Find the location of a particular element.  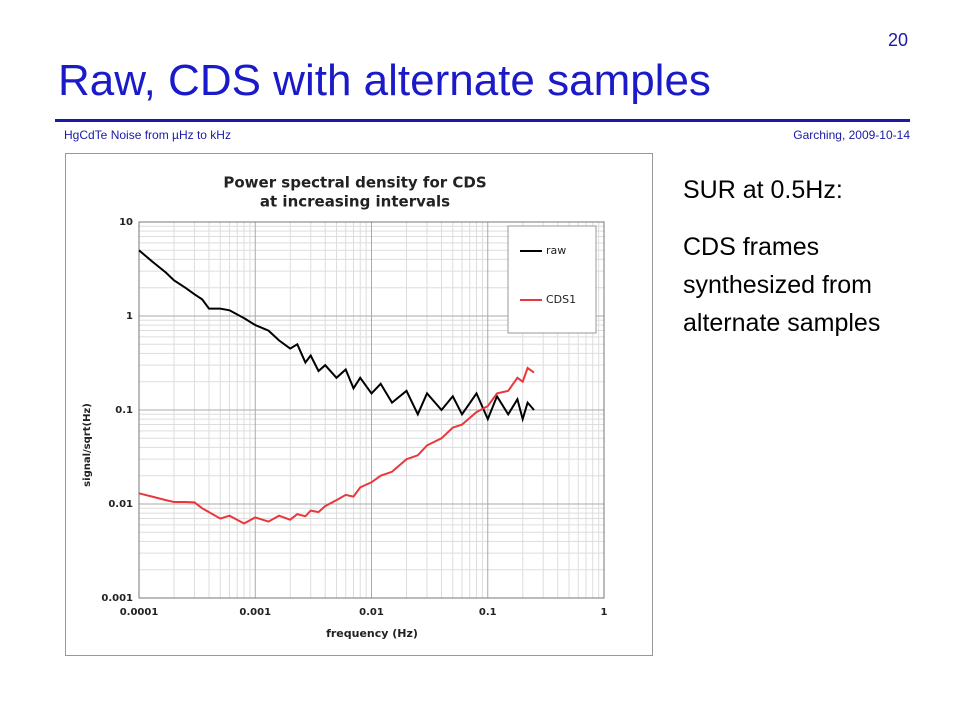

y-tick-label: 0.001 is located at coordinates (117, 598).